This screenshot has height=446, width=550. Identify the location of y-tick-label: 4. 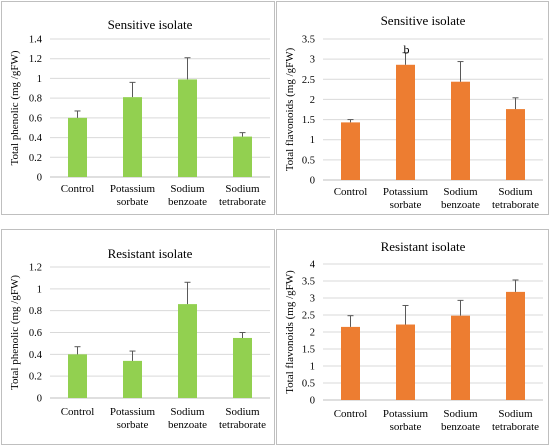
(313, 265).